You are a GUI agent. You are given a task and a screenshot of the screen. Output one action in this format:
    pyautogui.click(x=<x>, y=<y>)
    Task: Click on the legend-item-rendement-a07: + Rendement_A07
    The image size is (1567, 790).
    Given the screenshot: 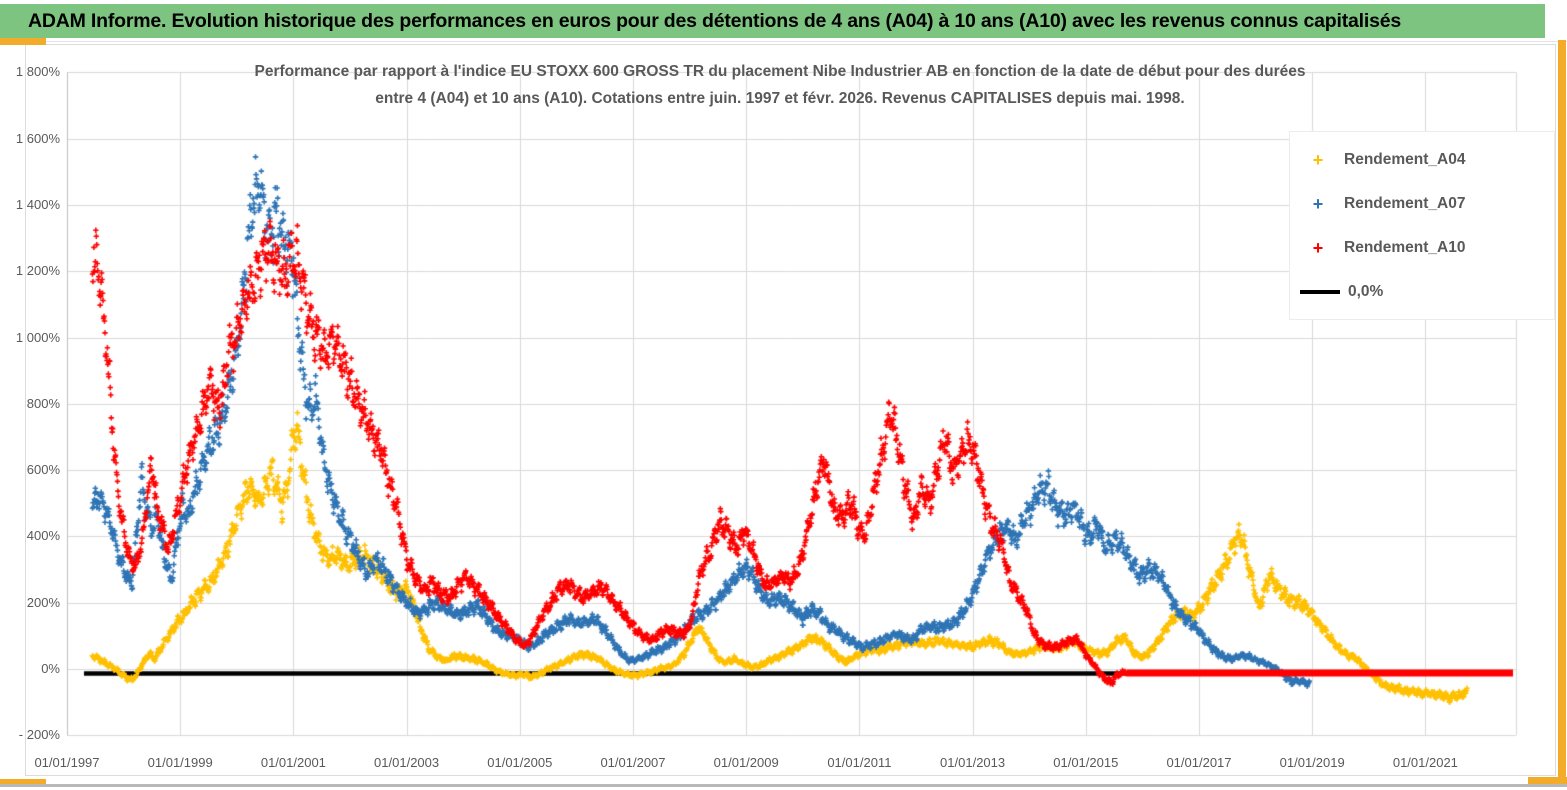 What is the action you would take?
    pyautogui.click(x=1422, y=204)
    